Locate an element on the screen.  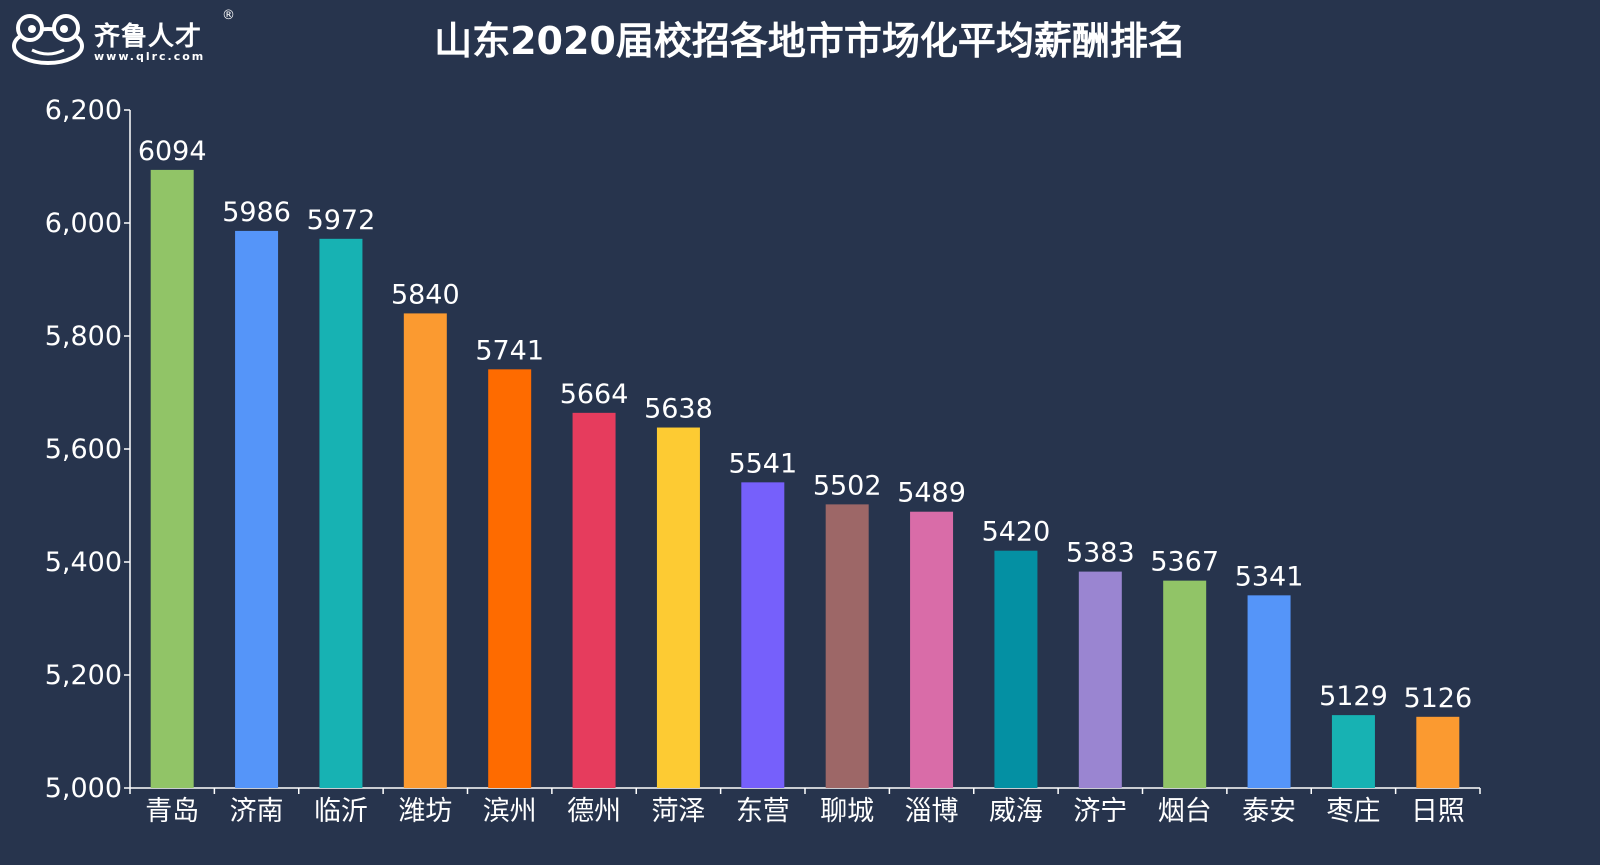
category-labels: 青岛 济南 临沂 潍坊 滨州 德州 菏泽 东营 聊城 淄博 威海 济宁 烟台 泰安 枣庄 日照 is located at coordinates (805, 811).